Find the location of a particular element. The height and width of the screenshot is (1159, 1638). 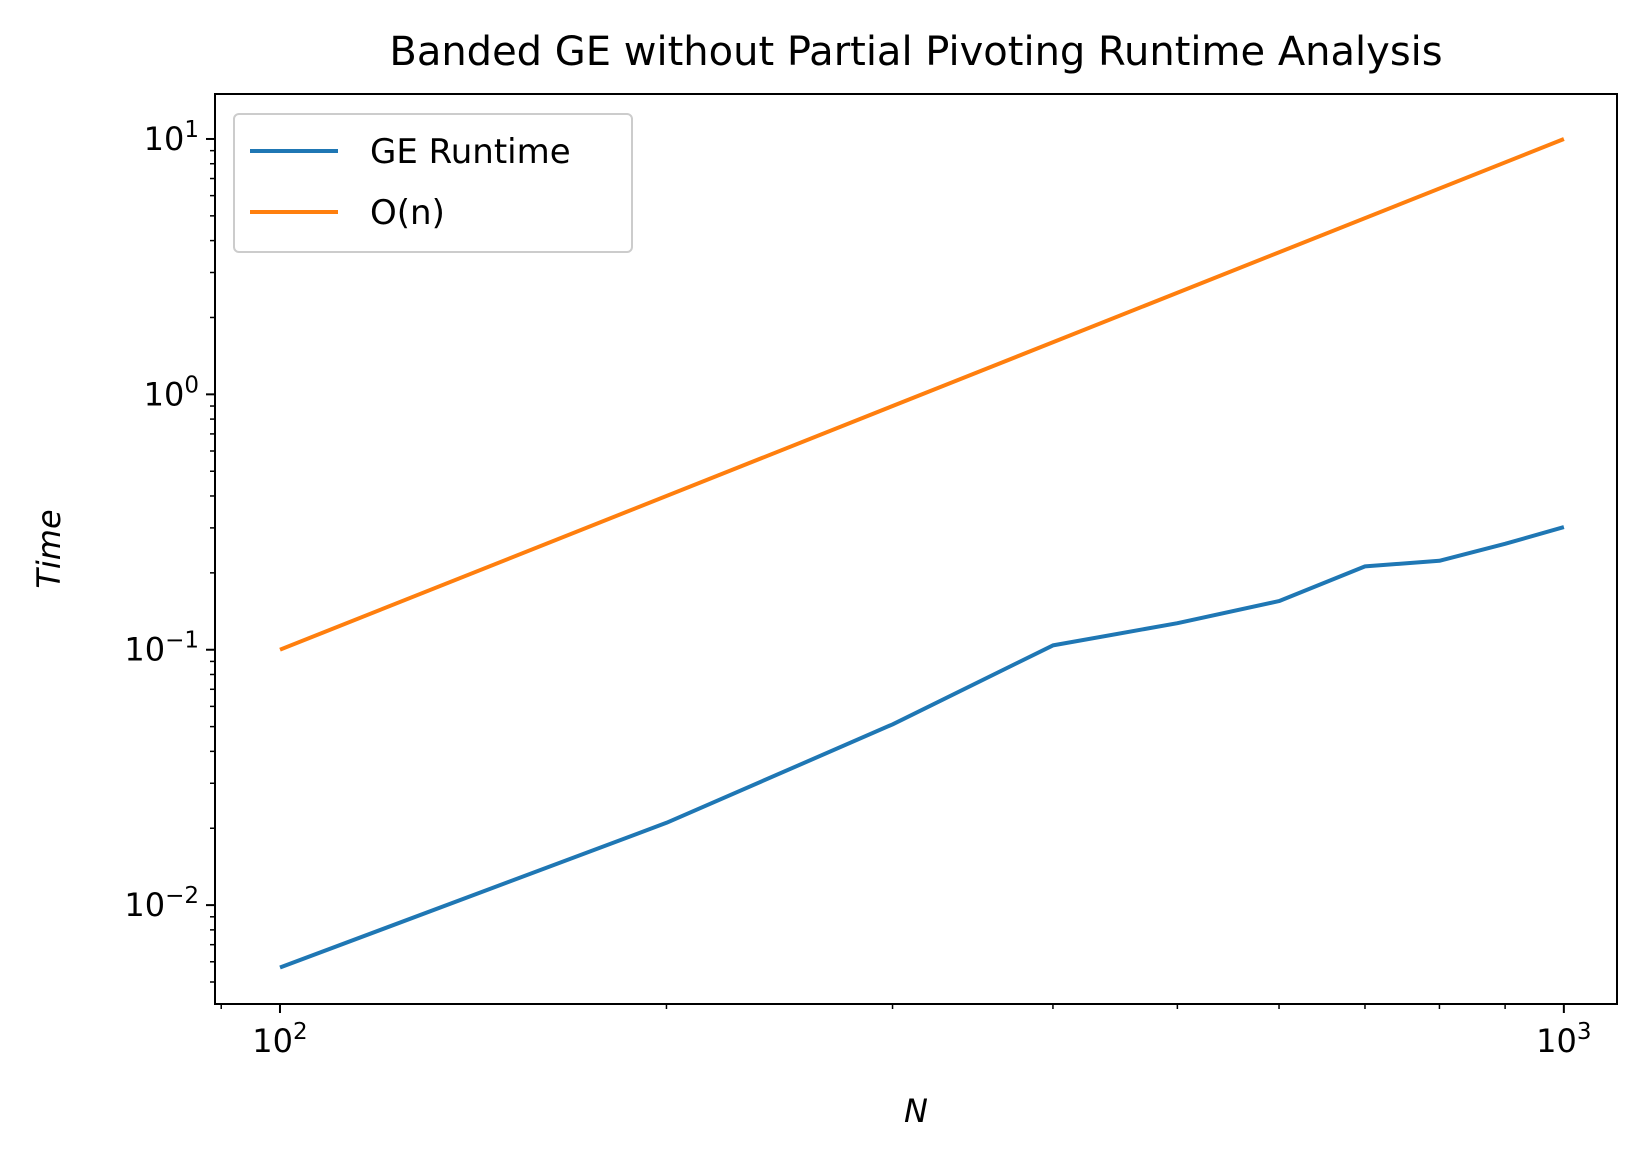

x-tick-label: 103 is located at coordinates (1563, 1039).